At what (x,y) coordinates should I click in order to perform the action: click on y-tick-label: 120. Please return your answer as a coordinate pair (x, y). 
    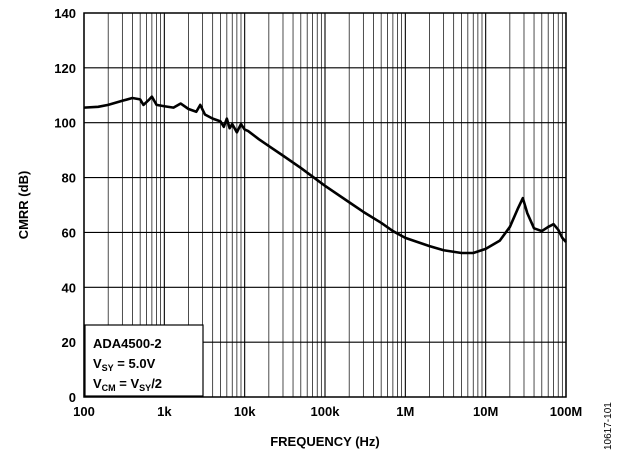
    Looking at the image, I should click on (65, 68).